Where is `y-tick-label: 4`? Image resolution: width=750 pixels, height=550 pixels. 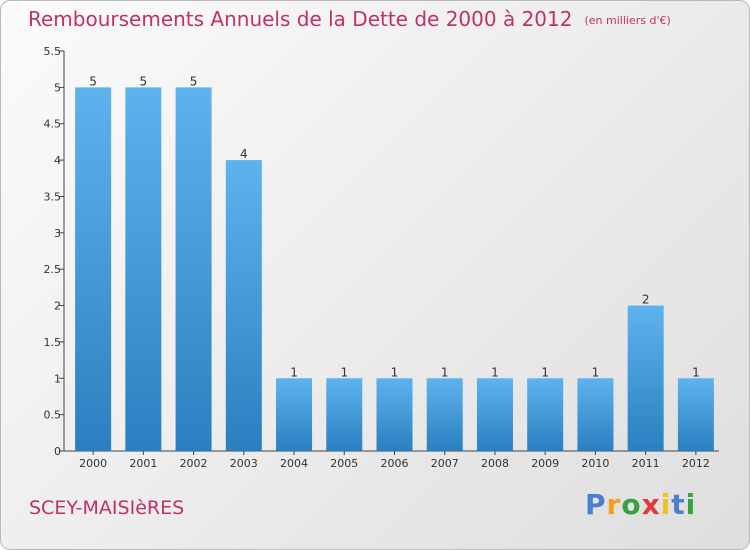
y-tick-label: 4 is located at coordinates (57, 160).